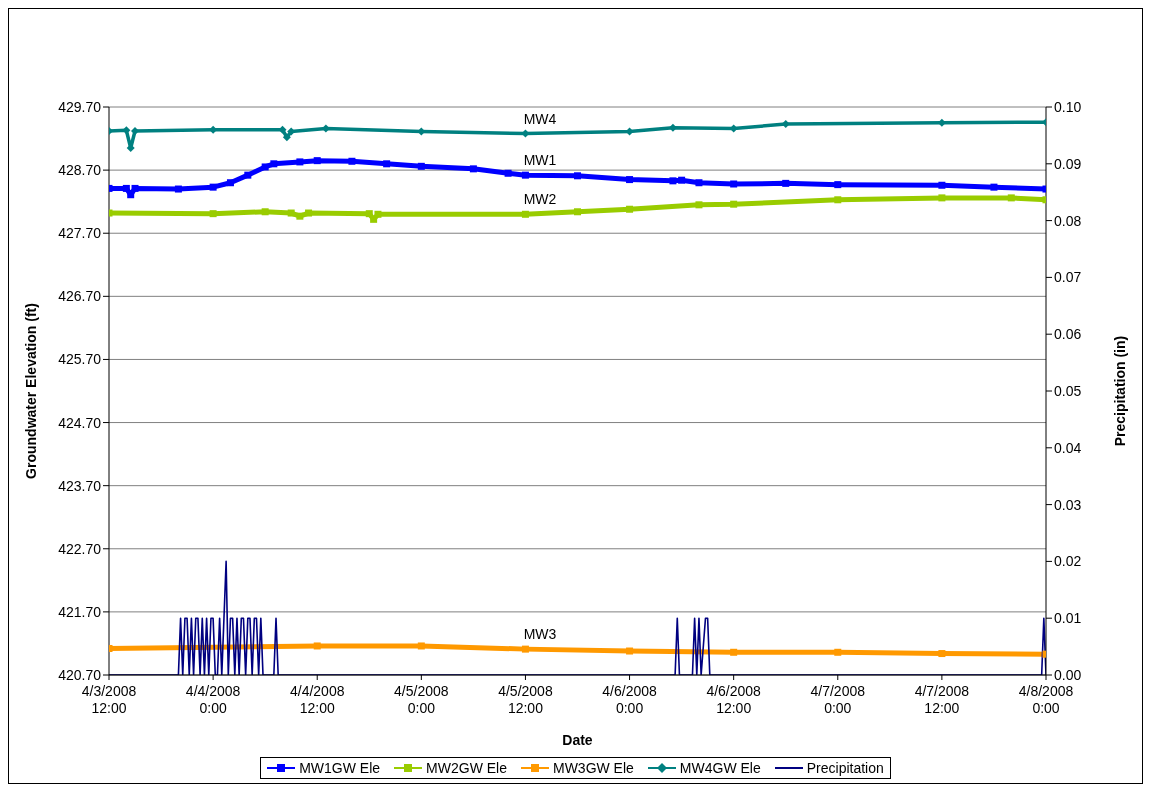 Image resolution: width=1151 pixels, height=792 pixels. Describe the element at coordinates (720, 768) in the screenshot. I see `legend-label: MW4GW Ele` at that location.